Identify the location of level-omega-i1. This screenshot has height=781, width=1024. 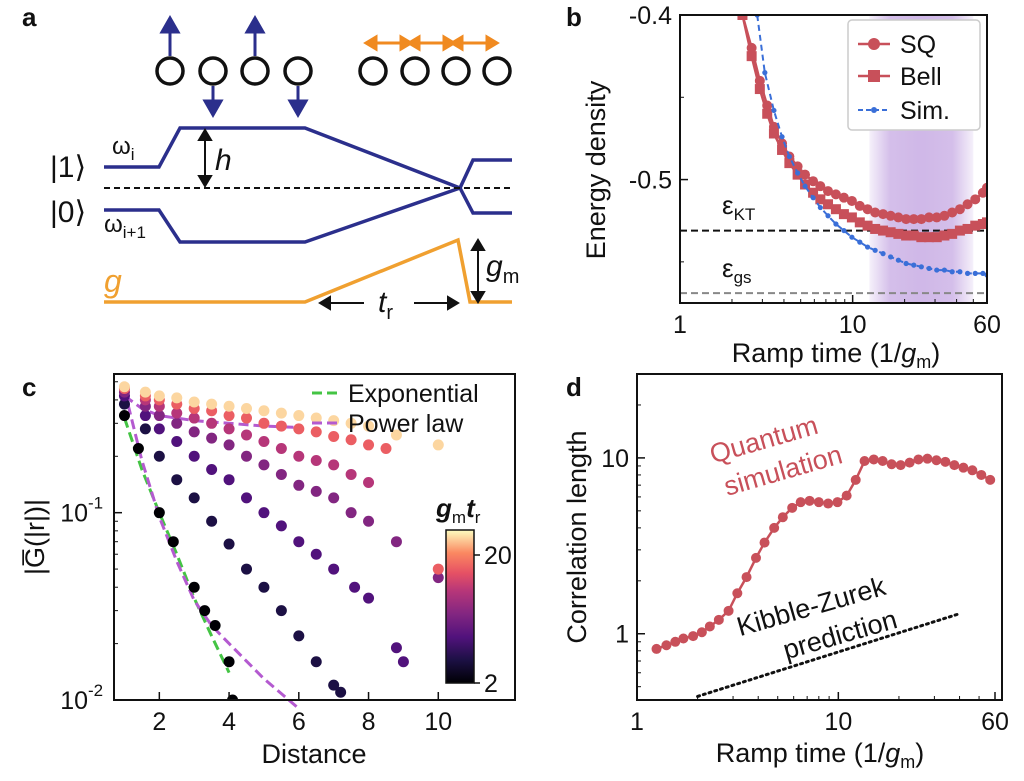
(308, 214).